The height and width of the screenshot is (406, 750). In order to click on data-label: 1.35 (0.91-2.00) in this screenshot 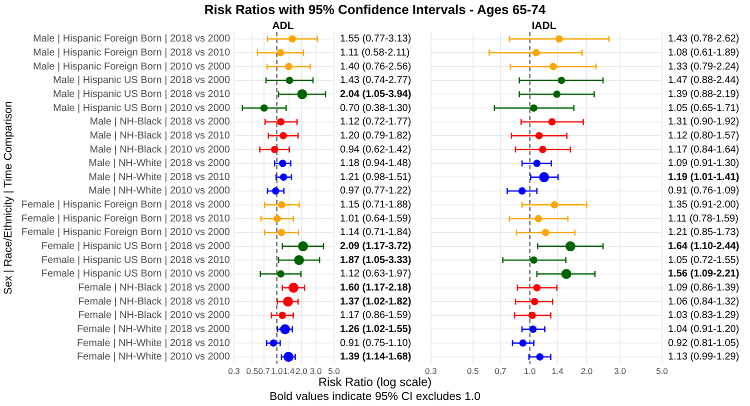, I will do `click(704, 205)`.